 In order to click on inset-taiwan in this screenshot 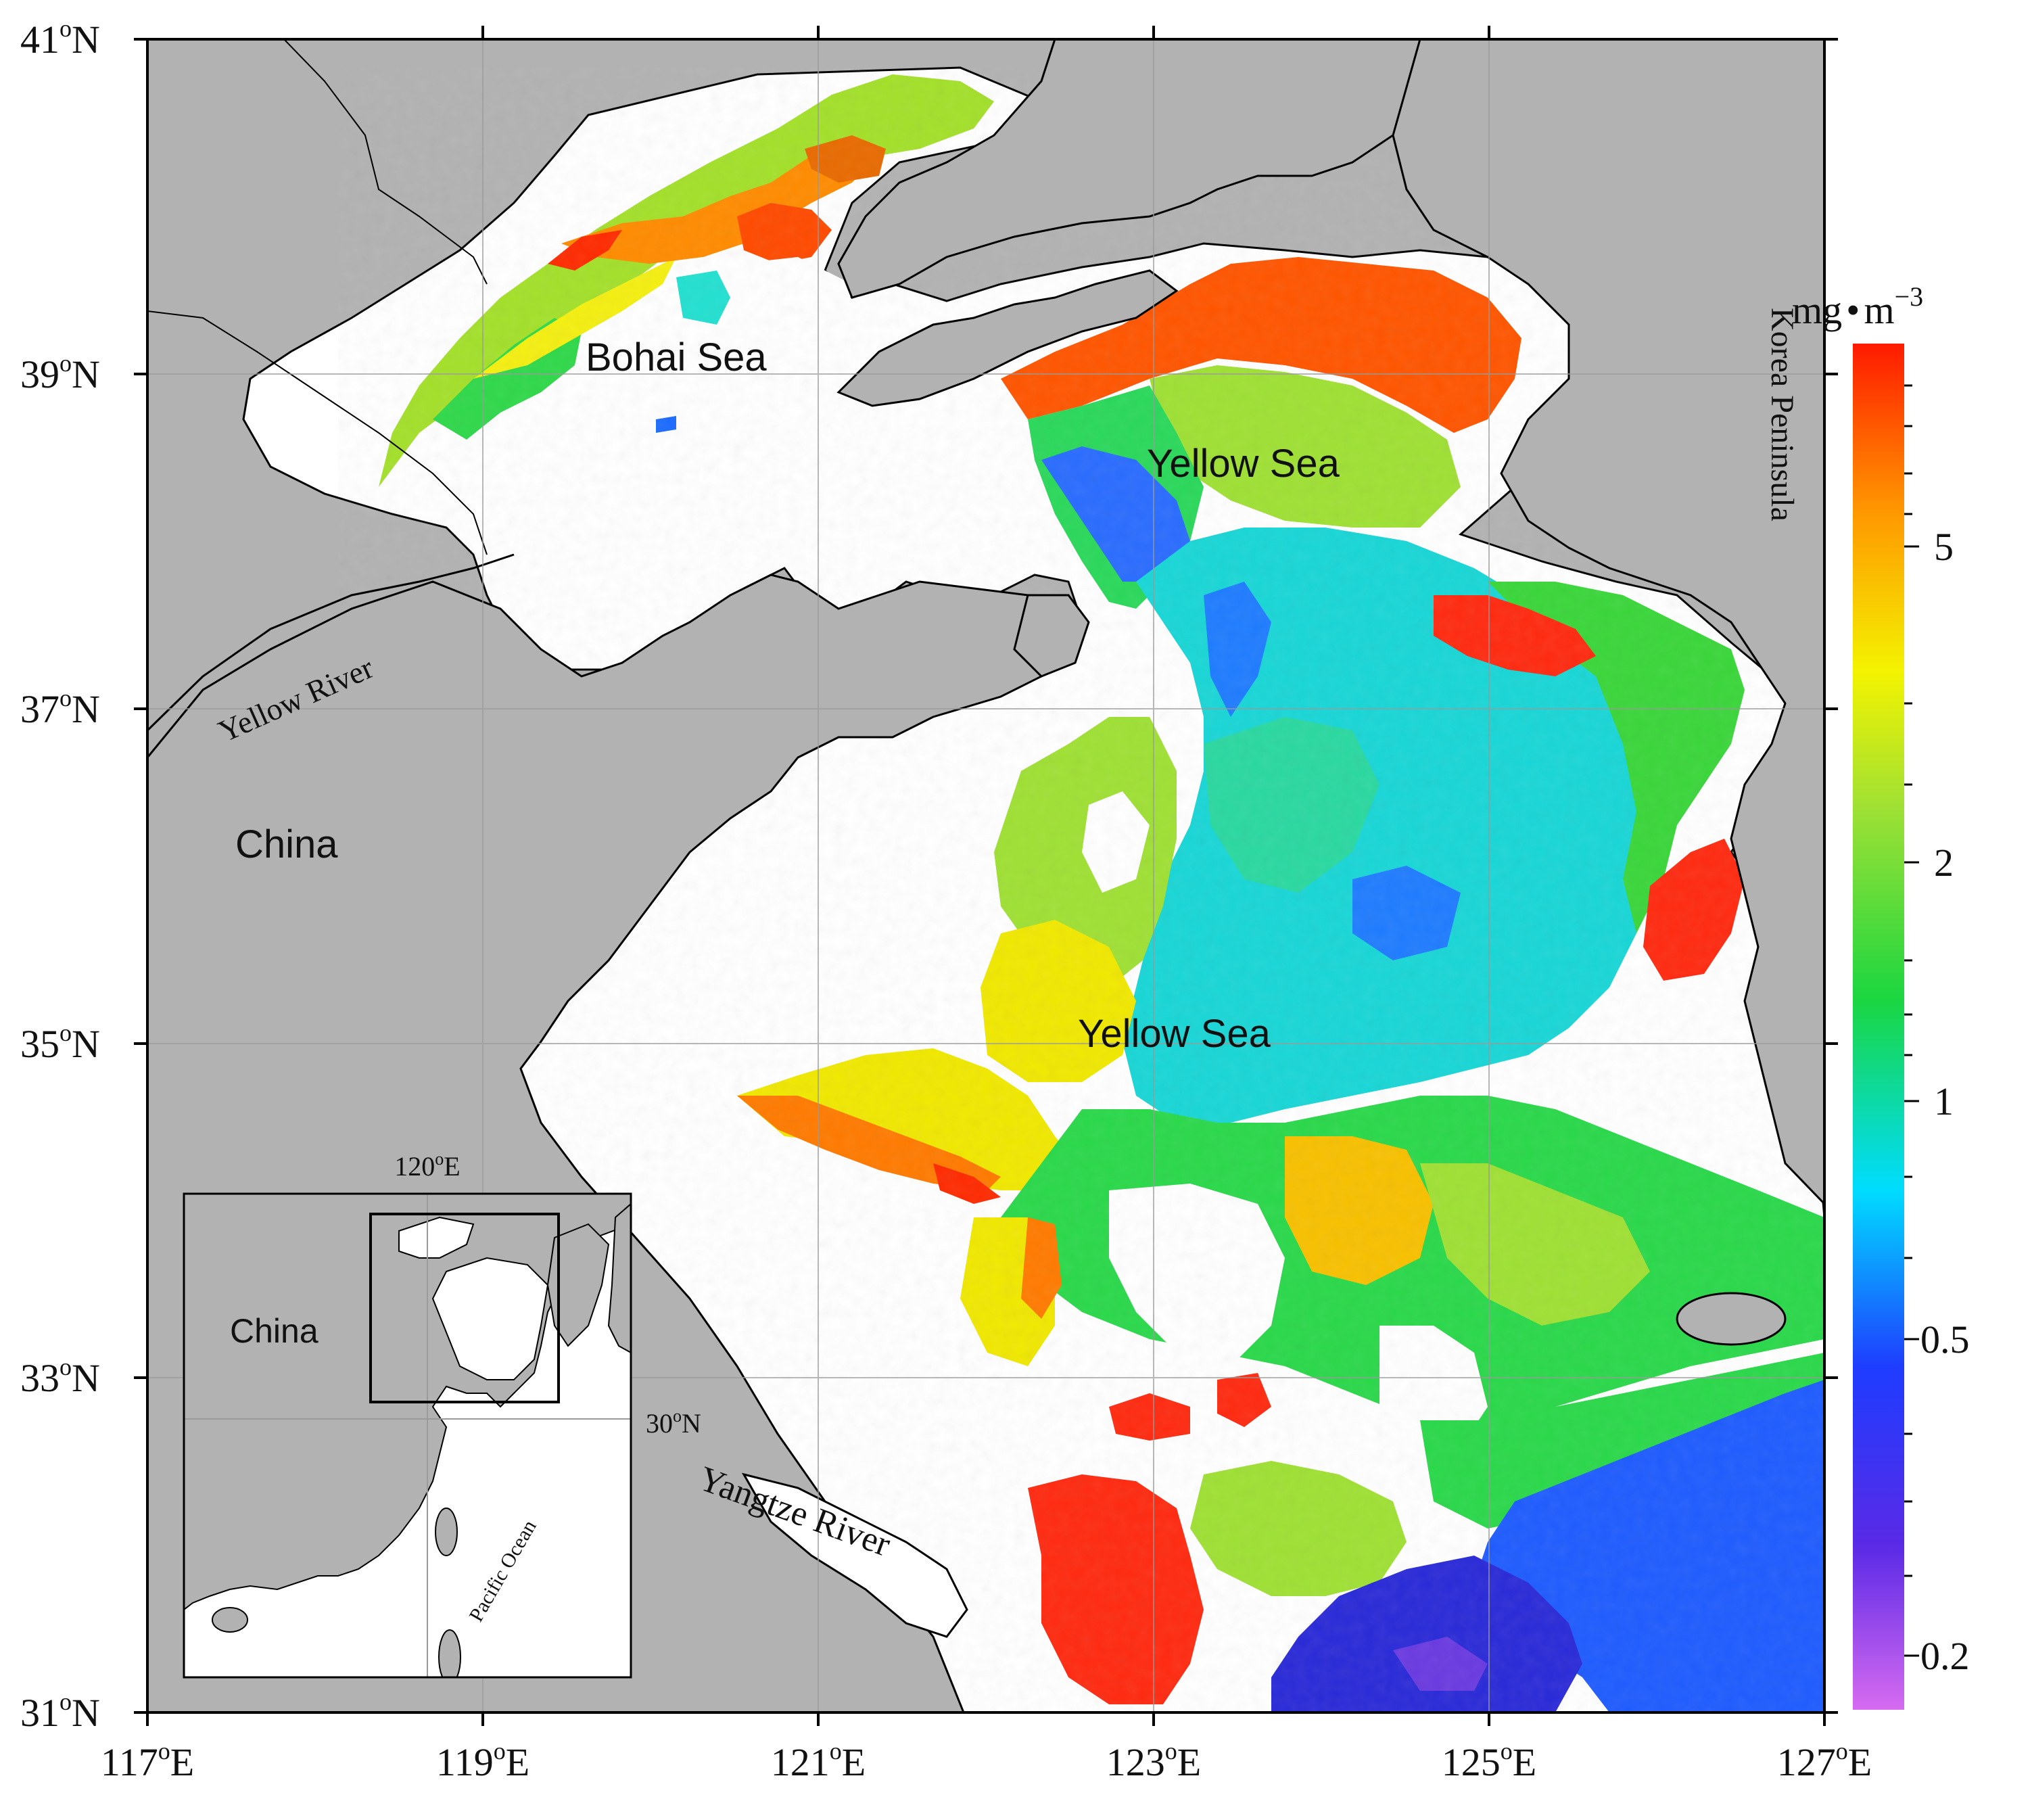, I will do `click(446, 1532)`.